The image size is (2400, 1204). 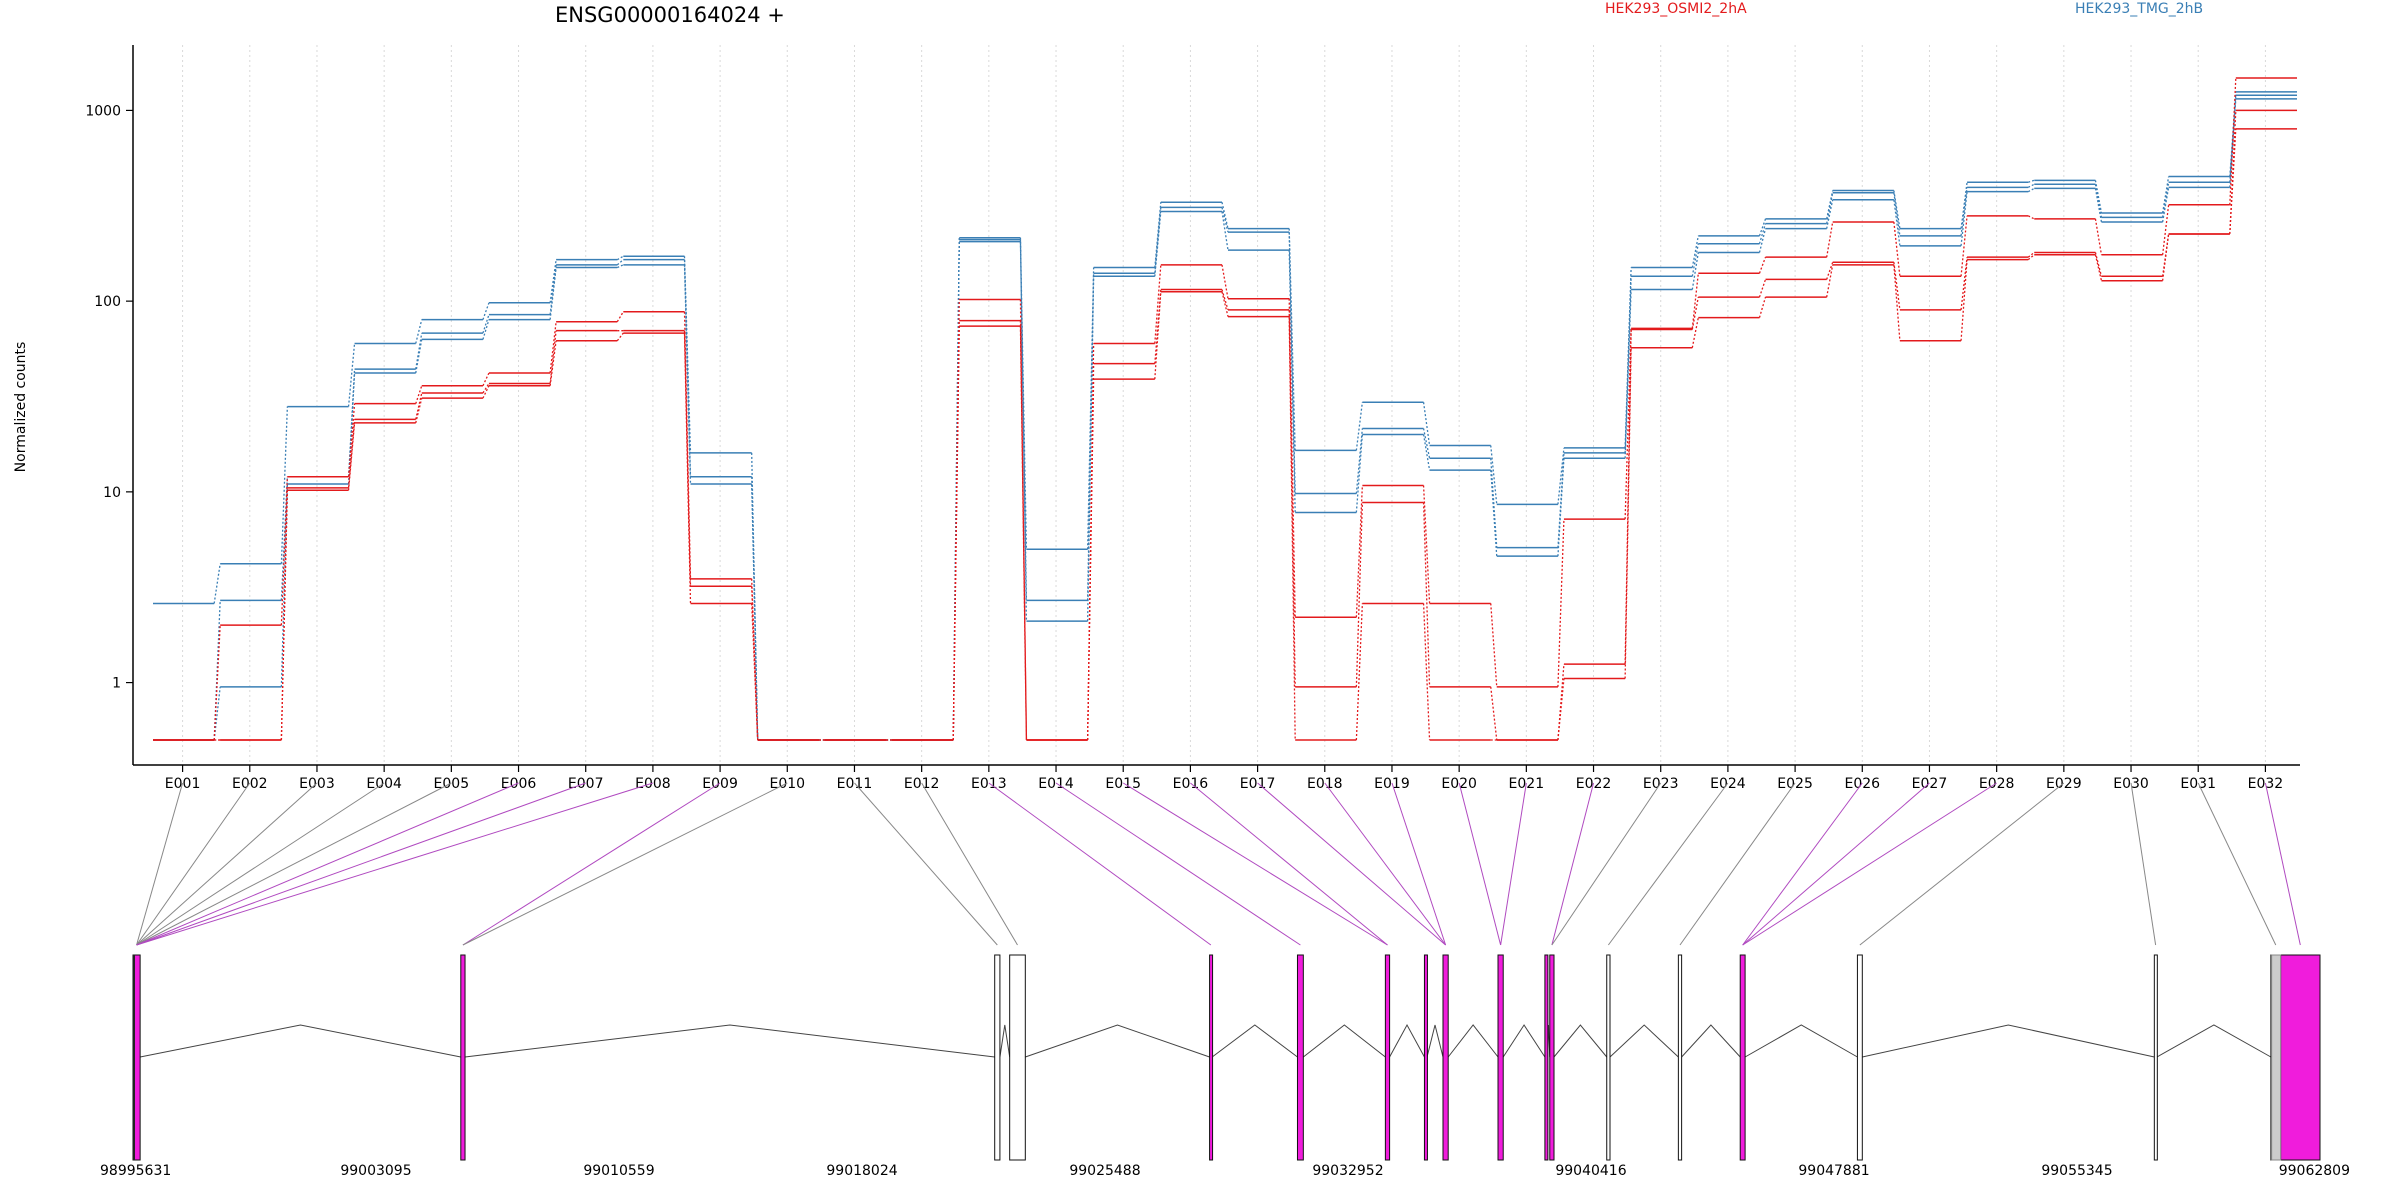 What do you see at coordinates (375, 1171) in the screenshot?
I see `genomic-tick-label: 99003095` at bounding box center [375, 1171].